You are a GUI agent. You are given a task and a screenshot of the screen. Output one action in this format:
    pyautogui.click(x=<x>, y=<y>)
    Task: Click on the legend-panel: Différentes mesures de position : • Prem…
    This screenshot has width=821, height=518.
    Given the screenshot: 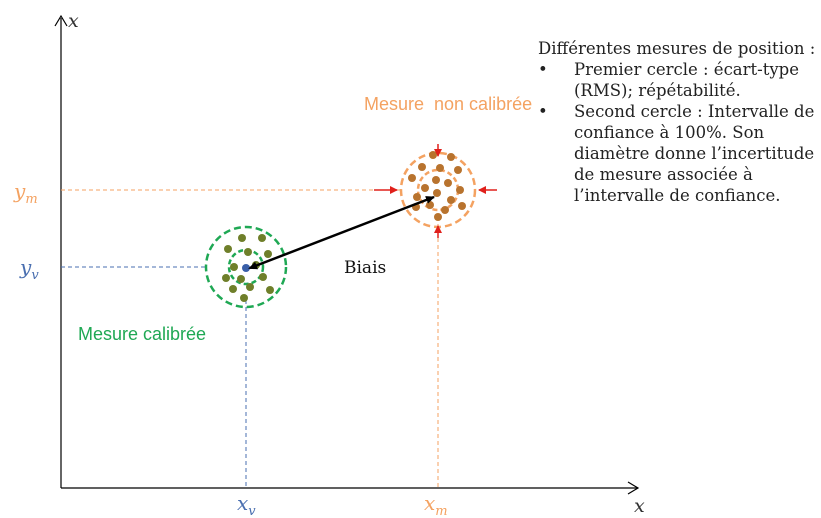 What is the action you would take?
    pyautogui.click(x=679, y=122)
    